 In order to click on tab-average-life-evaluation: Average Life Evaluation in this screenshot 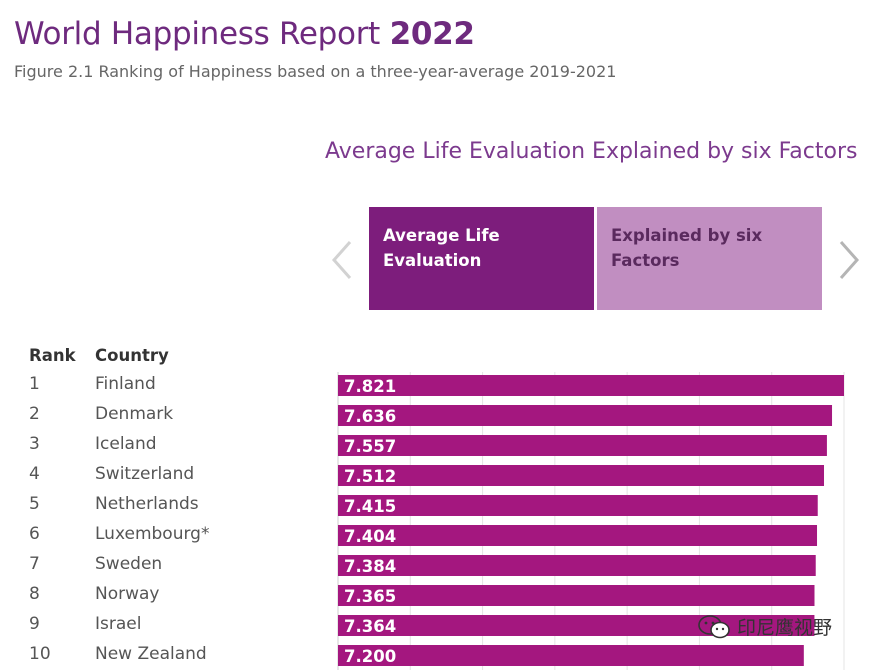, I will do `click(481, 258)`.